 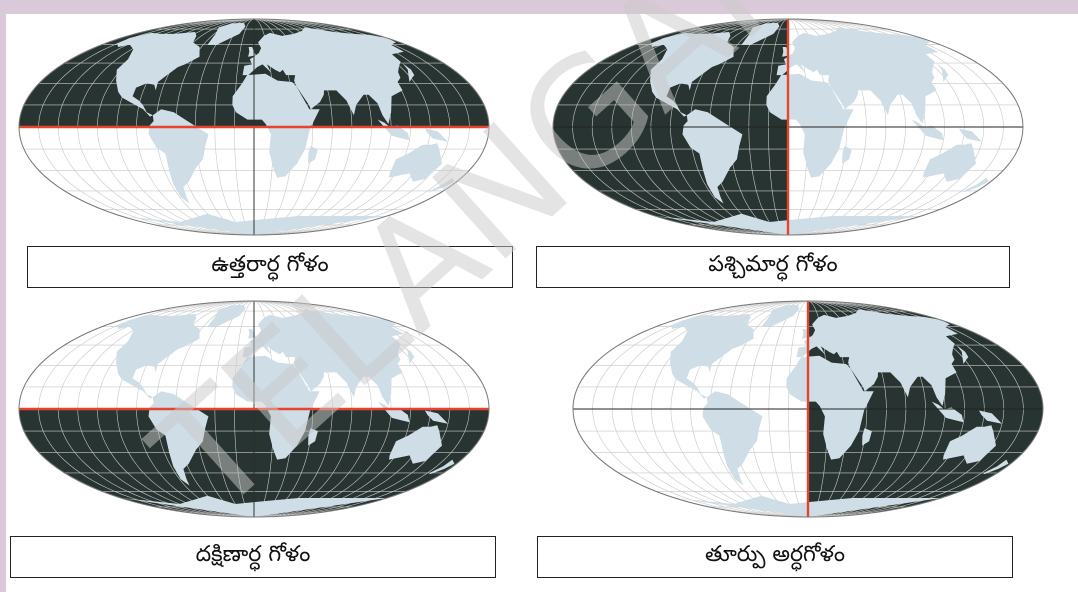 I want to click on label-western-hemisphere: పశ్చిమార్ధ గోళం, so click(x=773, y=267).